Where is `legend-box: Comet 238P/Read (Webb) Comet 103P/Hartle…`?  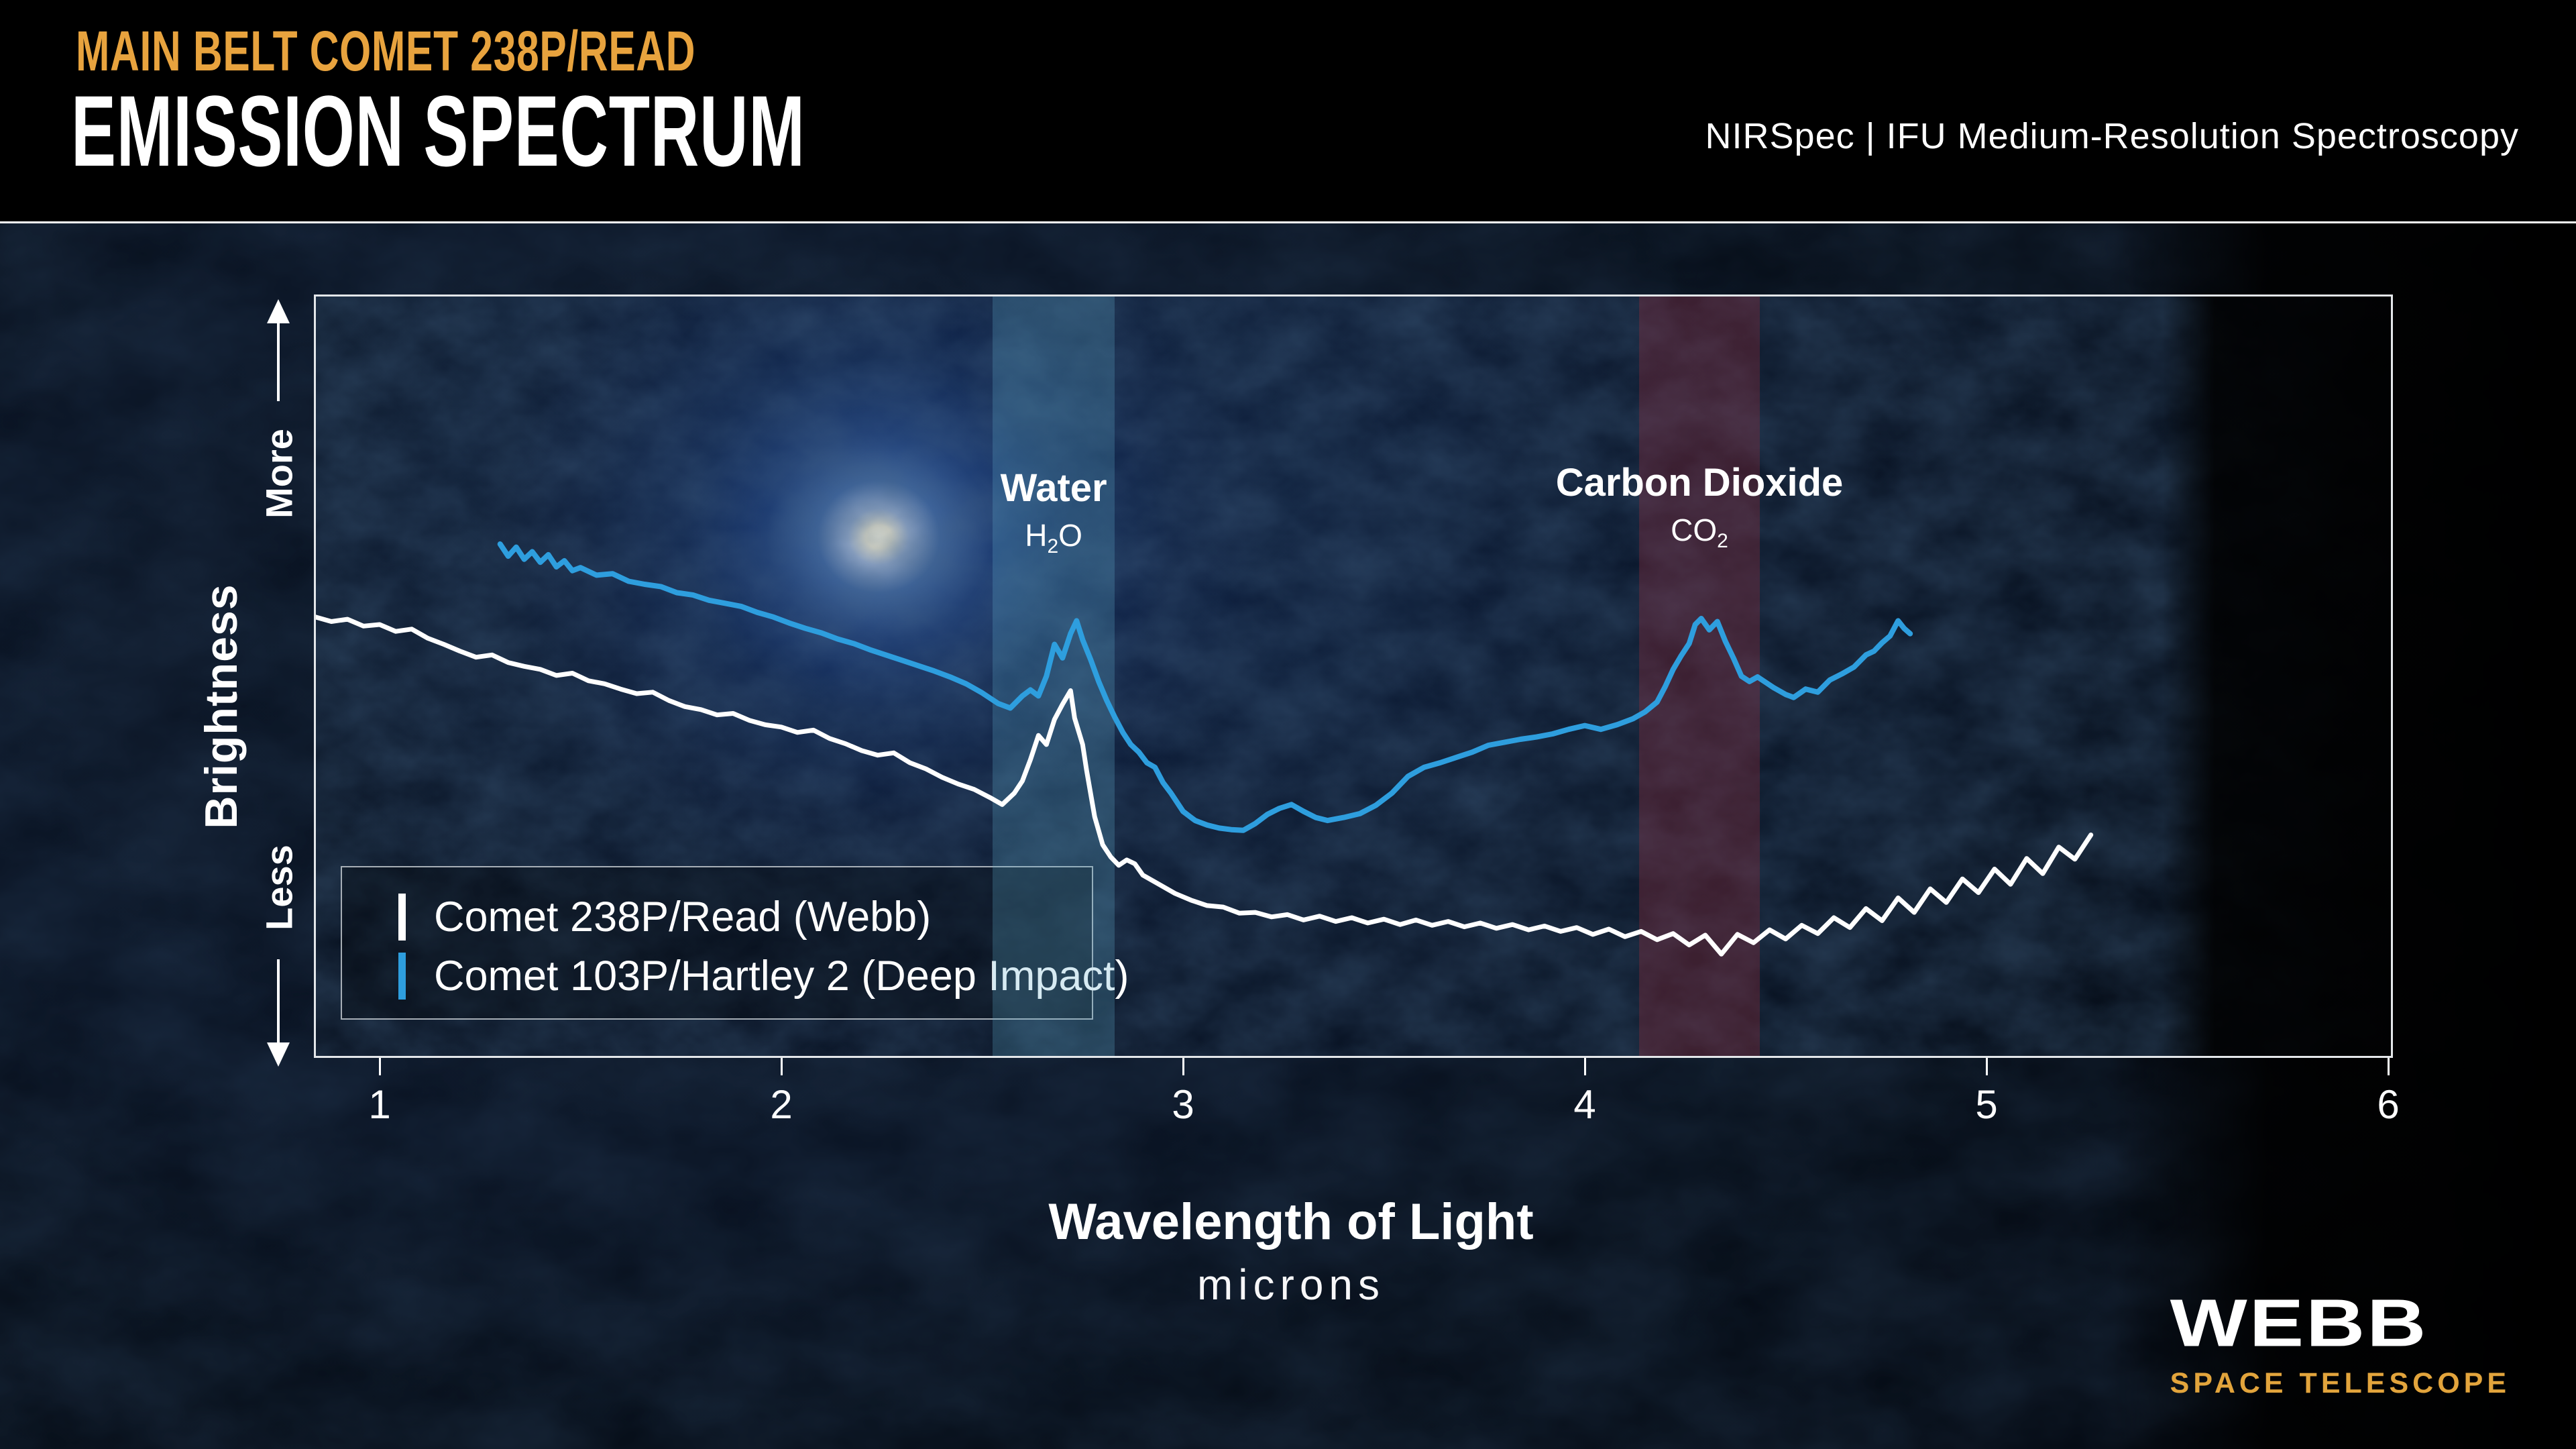 legend-box: Comet 238P/Read (Webb) Comet 103P/Hartle… is located at coordinates (735, 943).